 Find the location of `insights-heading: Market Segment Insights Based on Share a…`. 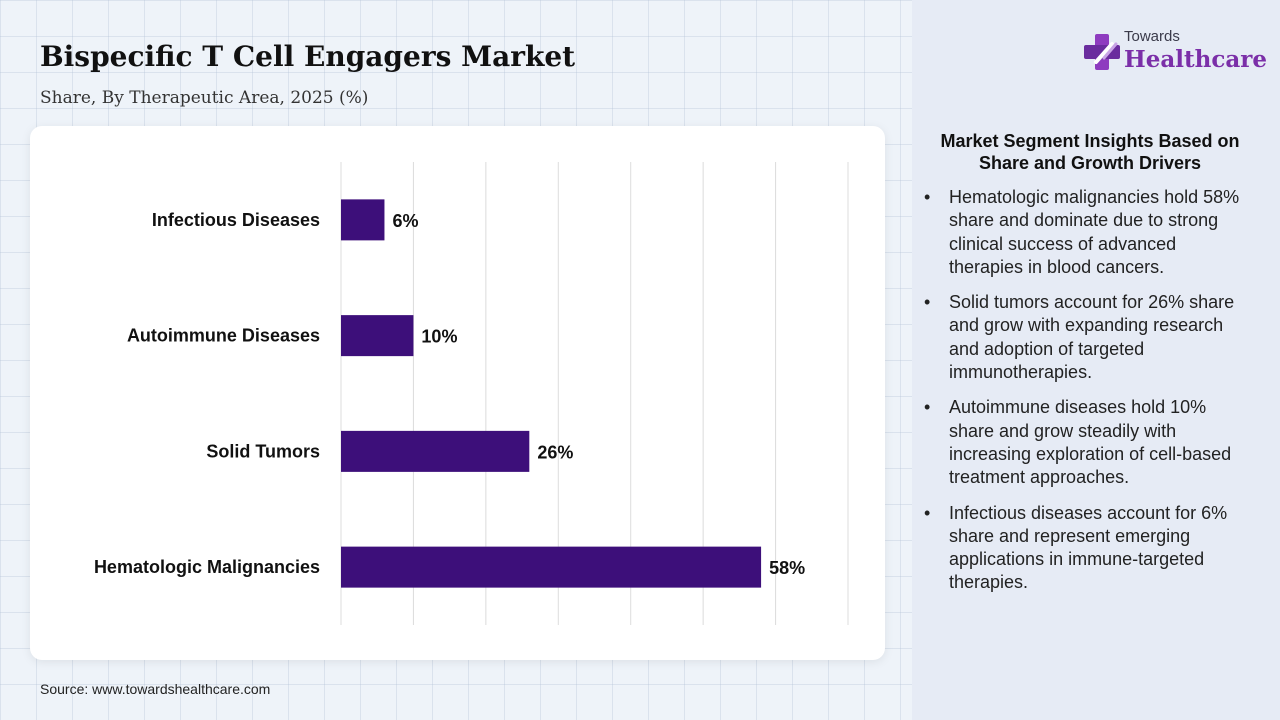

insights-heading: Market Segment Insights Based on Share a… is located at coordinates (1090, 152).